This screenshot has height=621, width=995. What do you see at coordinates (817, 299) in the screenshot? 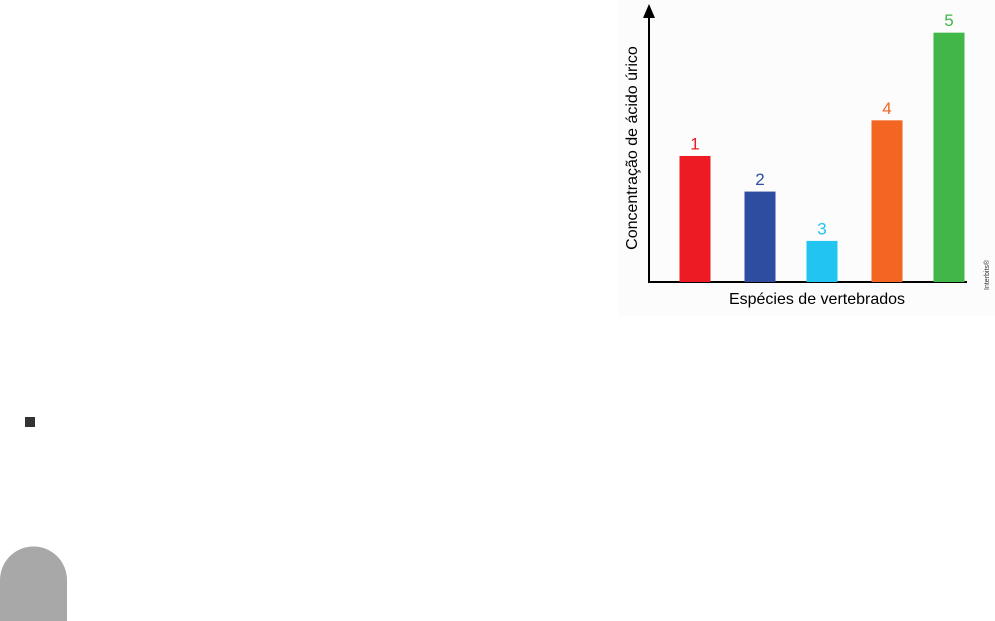
I see `x-axis-label: Espécies de vertebrados` at bounding box center [817, 299].